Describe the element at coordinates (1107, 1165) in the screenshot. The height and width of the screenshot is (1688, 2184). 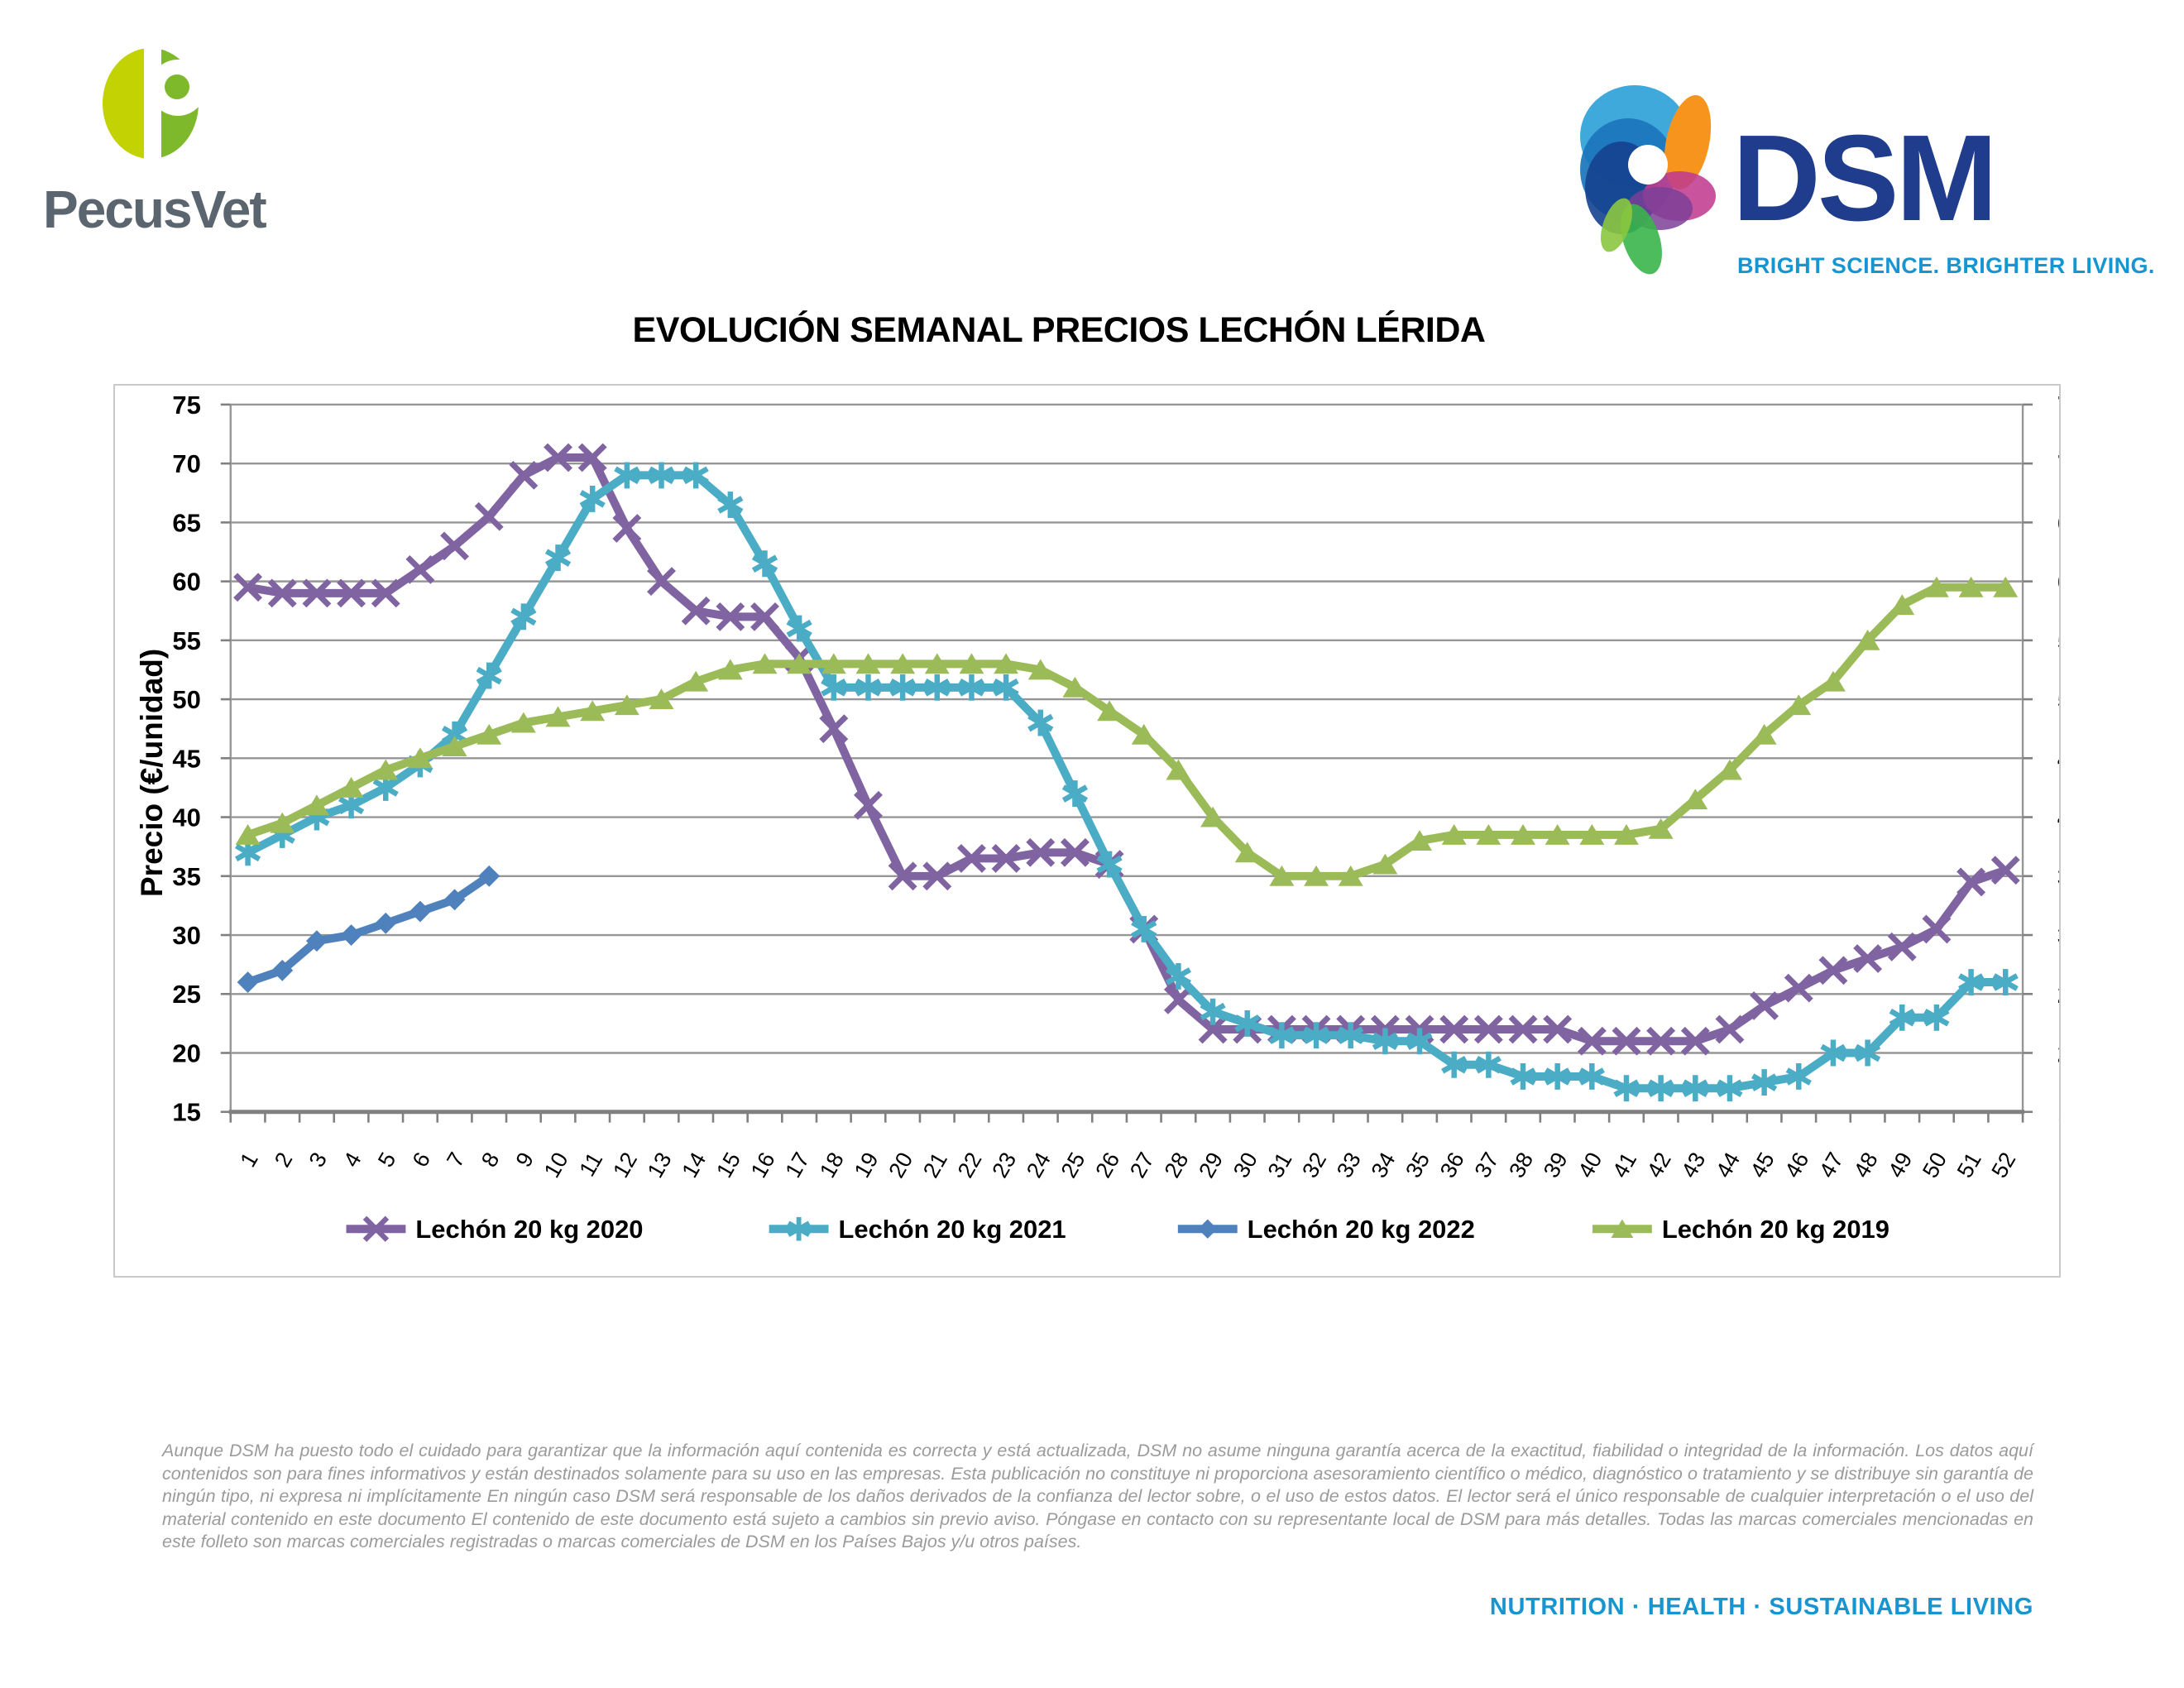
I see `x-tick-label: 26` at that location.